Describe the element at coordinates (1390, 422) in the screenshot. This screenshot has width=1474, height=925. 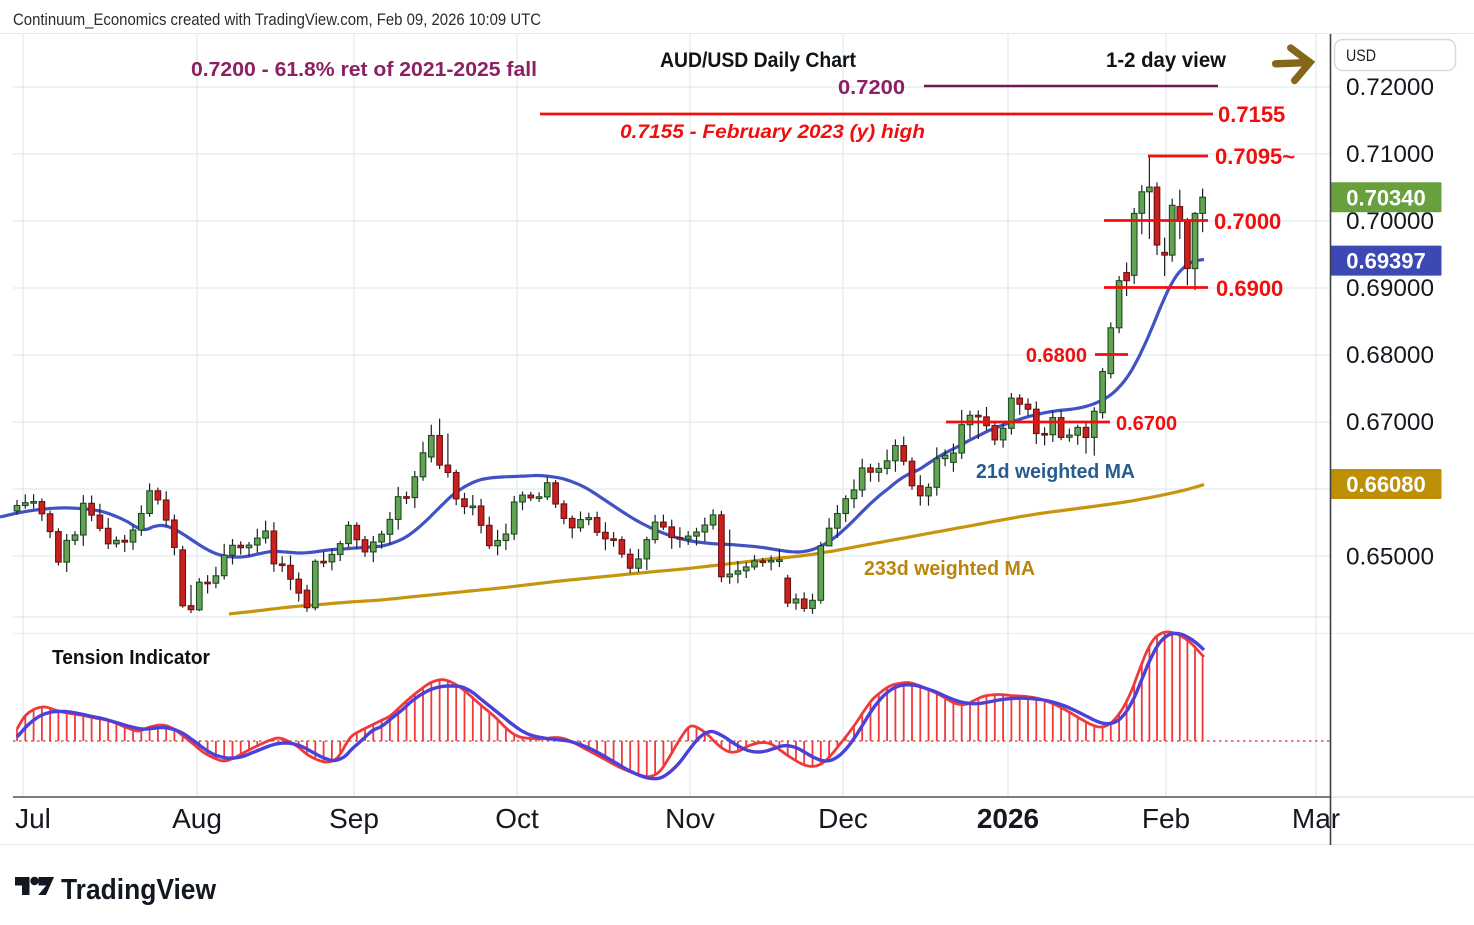
I see `svg-text: 0.67000` at that location.